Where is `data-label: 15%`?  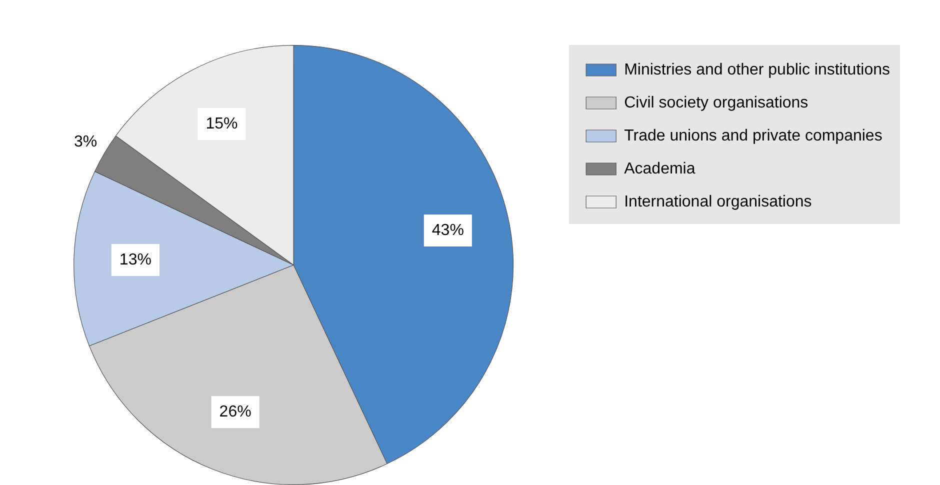
data-label: 15% is located at coordinates (222, 123).